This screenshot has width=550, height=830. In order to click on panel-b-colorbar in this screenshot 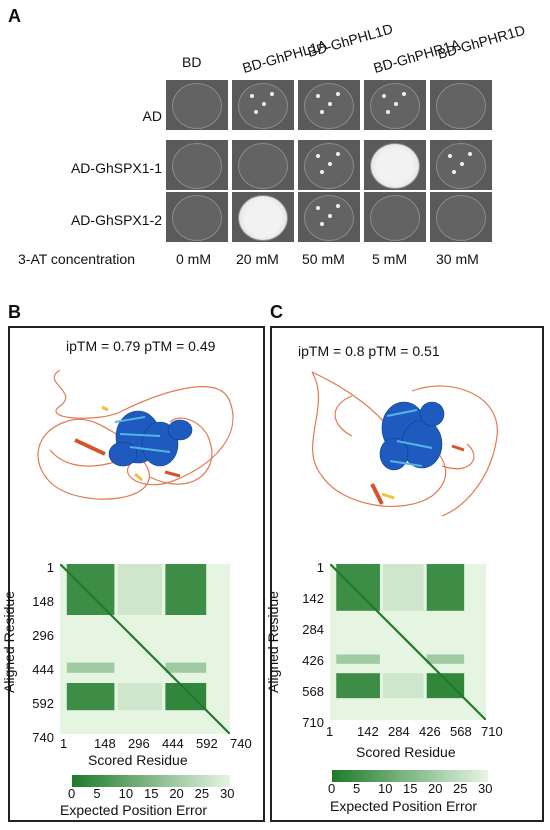, I will do `click(151, 781)`.